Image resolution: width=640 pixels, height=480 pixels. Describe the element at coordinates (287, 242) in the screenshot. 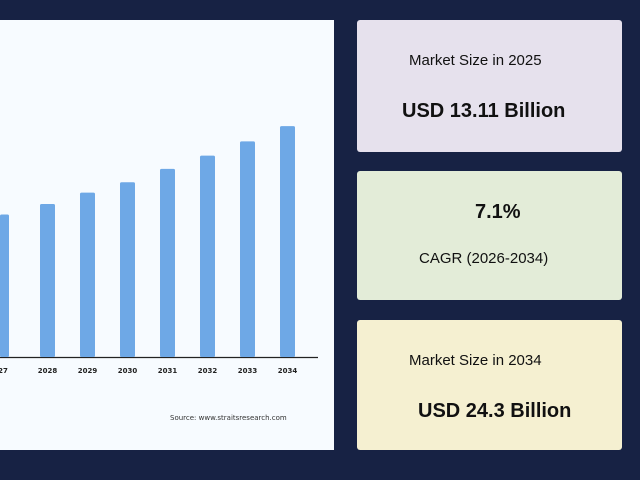

I see `bar-2034` at that location.